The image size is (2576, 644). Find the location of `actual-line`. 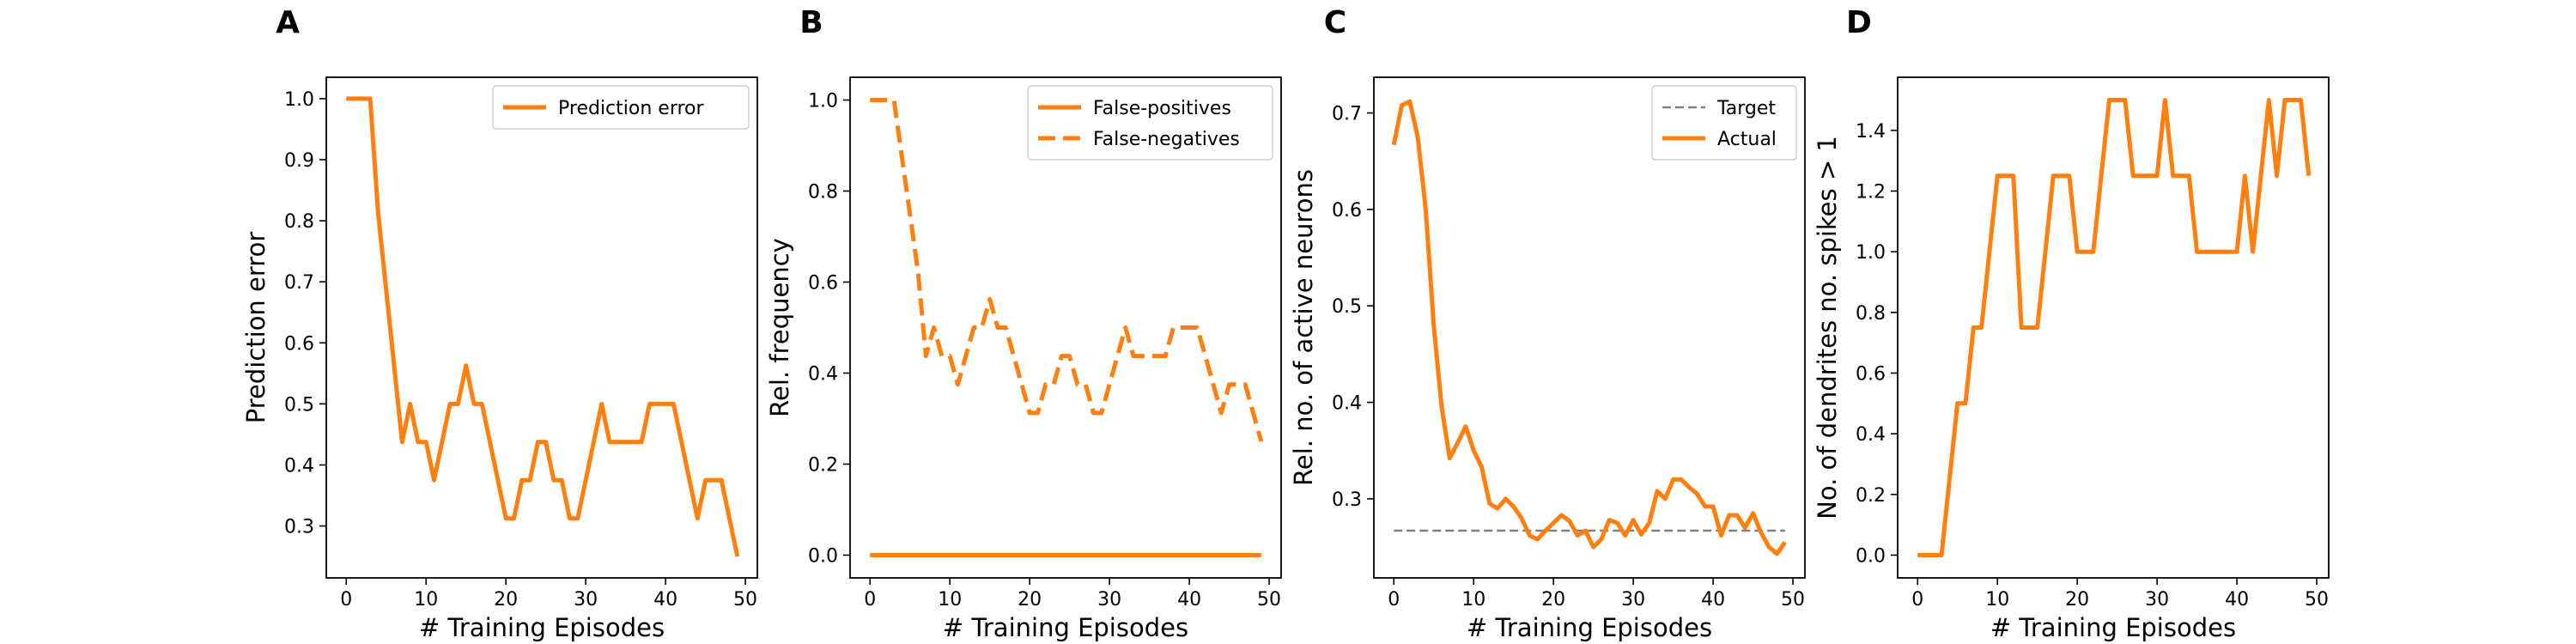

actual-line is located at coordinates (1589, 327).